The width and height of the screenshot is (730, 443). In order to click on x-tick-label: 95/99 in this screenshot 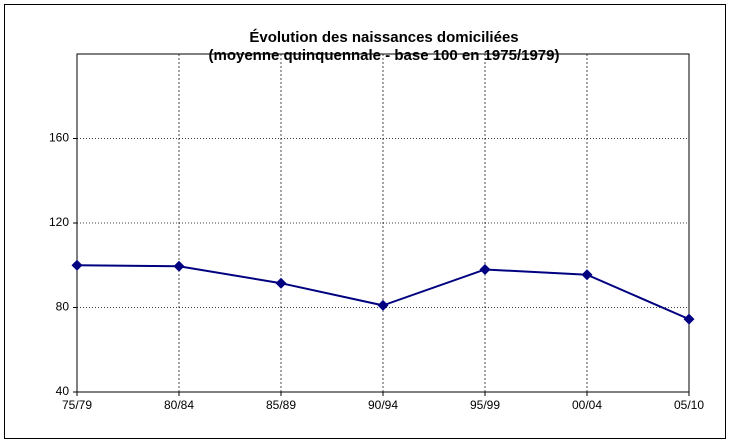, I will do `click(485, 405)`.